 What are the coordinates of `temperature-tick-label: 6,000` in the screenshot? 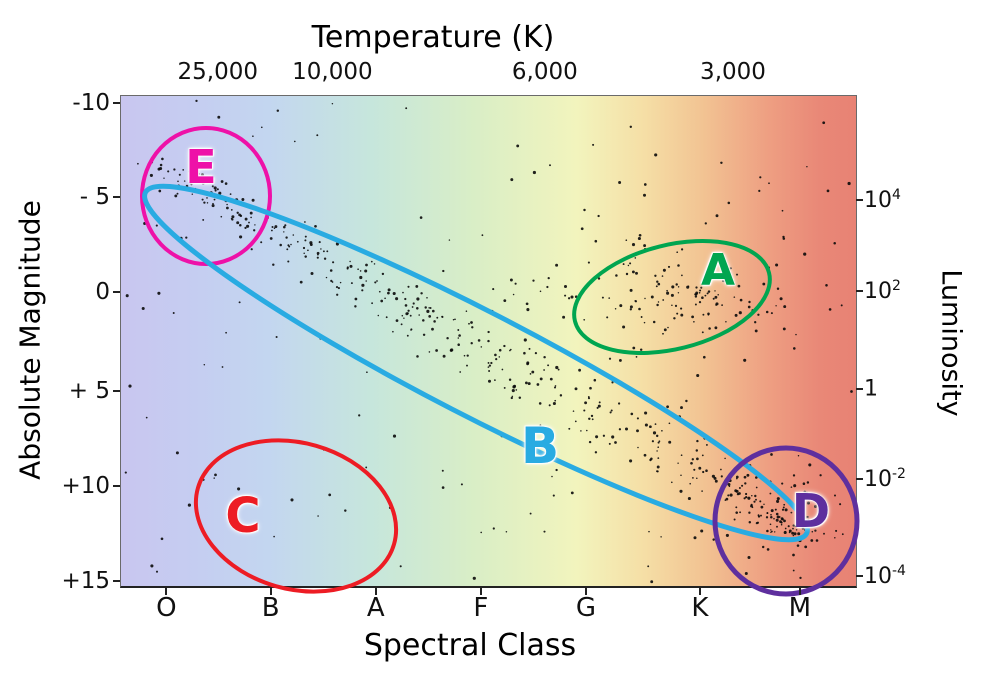 It's located at (544, 72).